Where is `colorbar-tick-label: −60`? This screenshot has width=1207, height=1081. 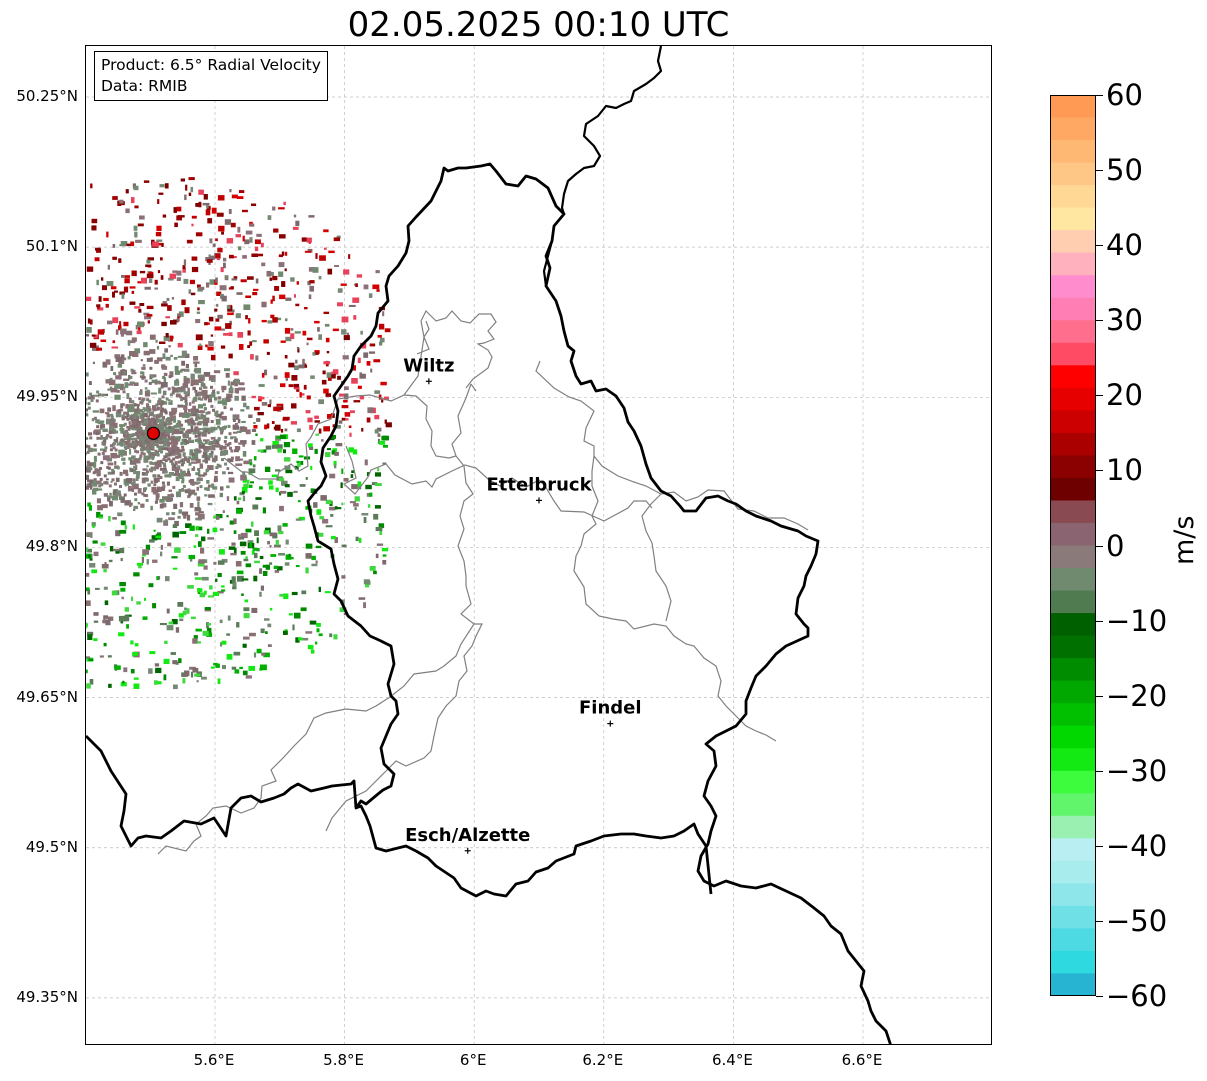
colorbar-tick-label: −60 is located at coordinates (1137, 996).